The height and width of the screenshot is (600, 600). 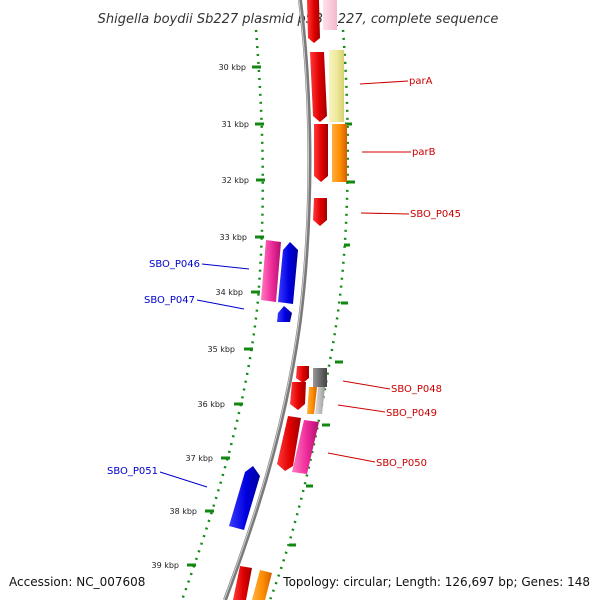 What do you see at coordinates (77, 582) in the screenshot?
I see `accession-text: Accession: NC_007608` at bounding box center [77, 582].